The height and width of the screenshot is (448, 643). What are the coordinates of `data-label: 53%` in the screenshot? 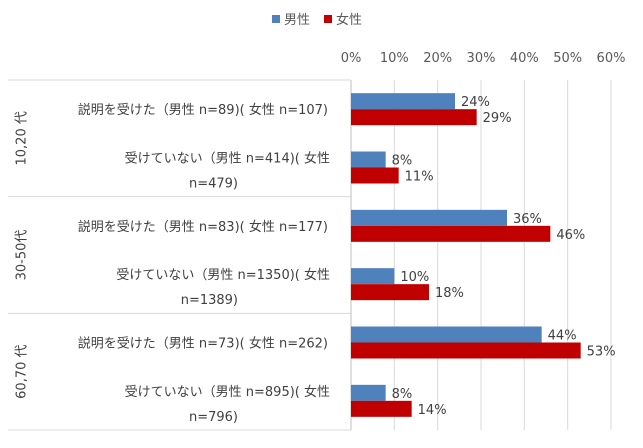 It's located at (601, 352).